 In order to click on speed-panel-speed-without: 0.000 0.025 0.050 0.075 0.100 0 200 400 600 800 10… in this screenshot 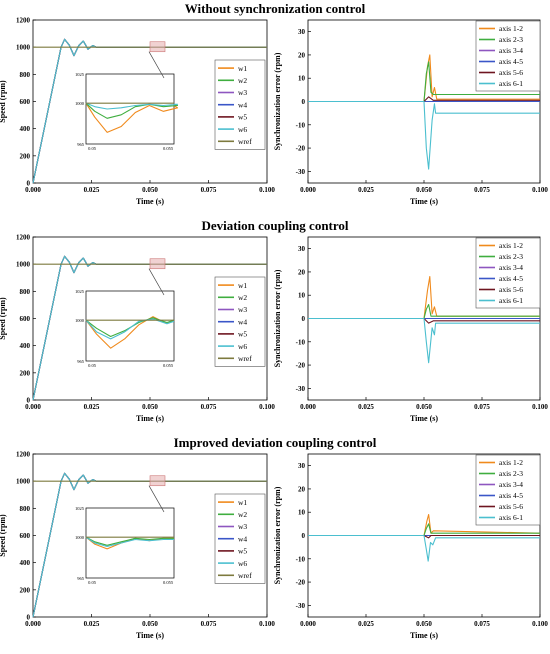, I will do `click(137, 112)`.